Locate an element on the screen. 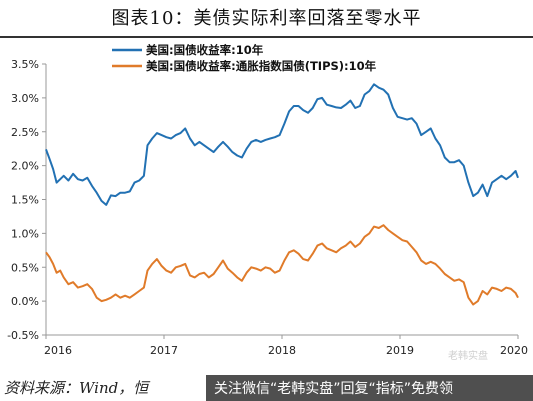 The width and height of the screenshot is (533, 401). legend-label-1: 美国:国债收益率:10年 is located at coordinates (205, 50).